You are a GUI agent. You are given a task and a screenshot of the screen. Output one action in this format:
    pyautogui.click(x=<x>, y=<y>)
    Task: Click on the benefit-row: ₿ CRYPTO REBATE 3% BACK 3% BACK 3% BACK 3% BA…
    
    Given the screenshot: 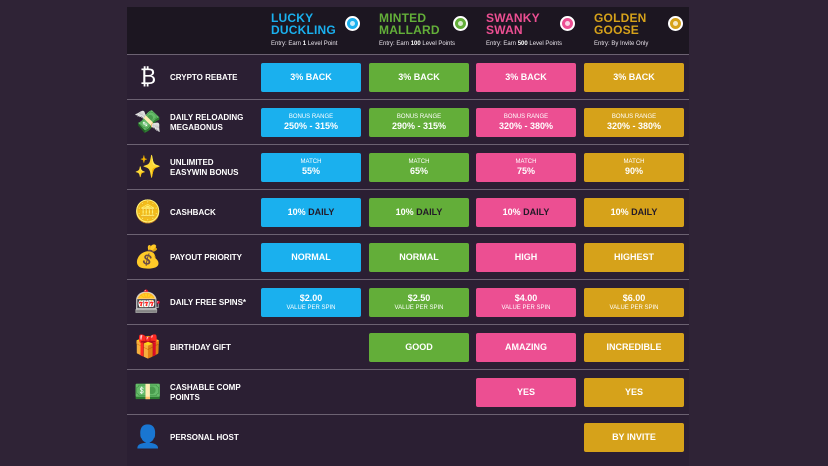 What is the action you would take?
    pyautogui.click(x=408, y=77)
    